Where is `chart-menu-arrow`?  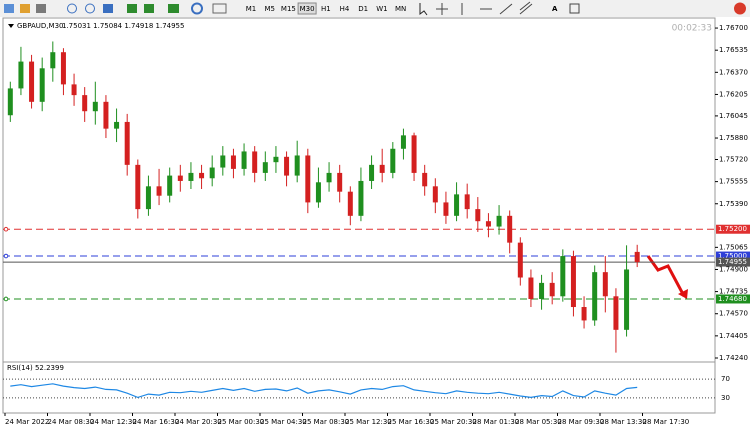
chart-menu-arrow is located at coordinates (11, 26).